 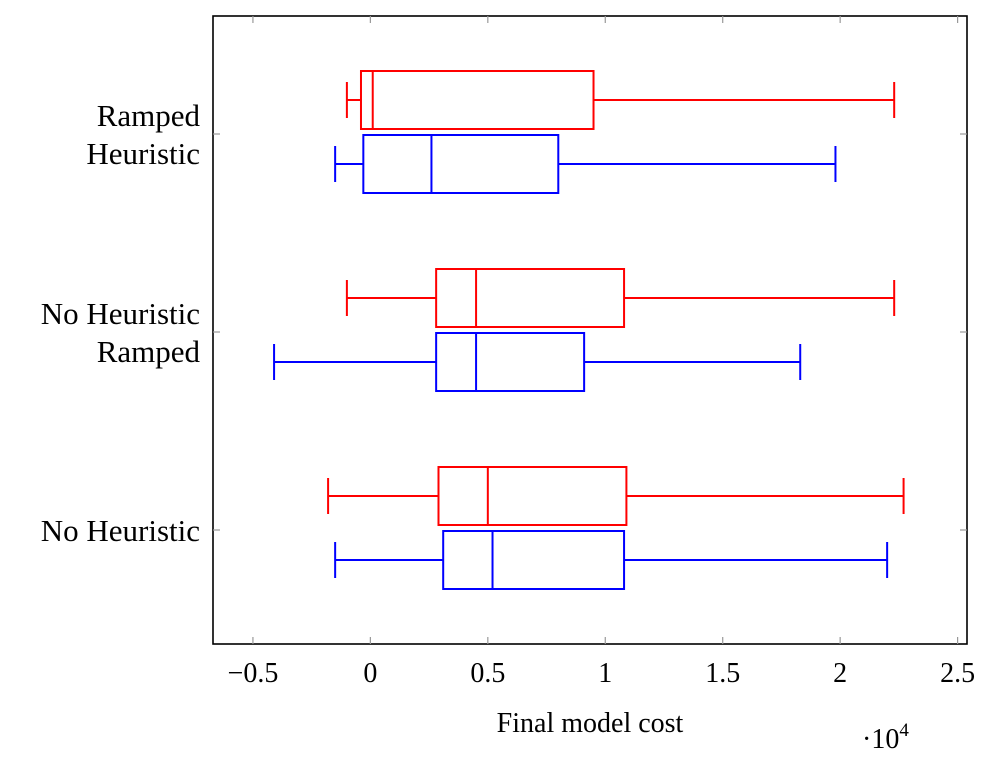 What do you see at coordinates (143, 153) in the screenshot?
I see `category-label: Heuristic` at bounding box center [143, 153].